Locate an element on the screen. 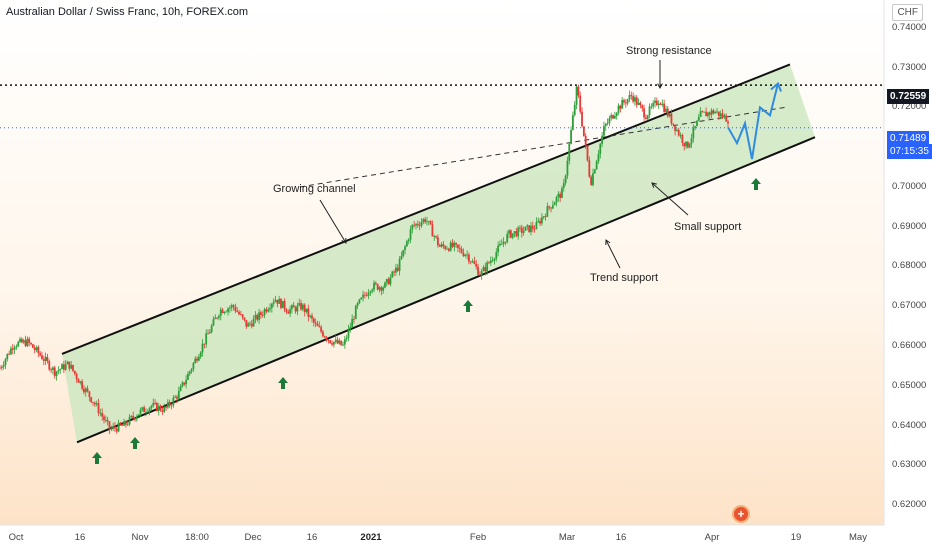 The image size is (932, 555). x-tick-label: Feb is located at coordinates (478, 537).